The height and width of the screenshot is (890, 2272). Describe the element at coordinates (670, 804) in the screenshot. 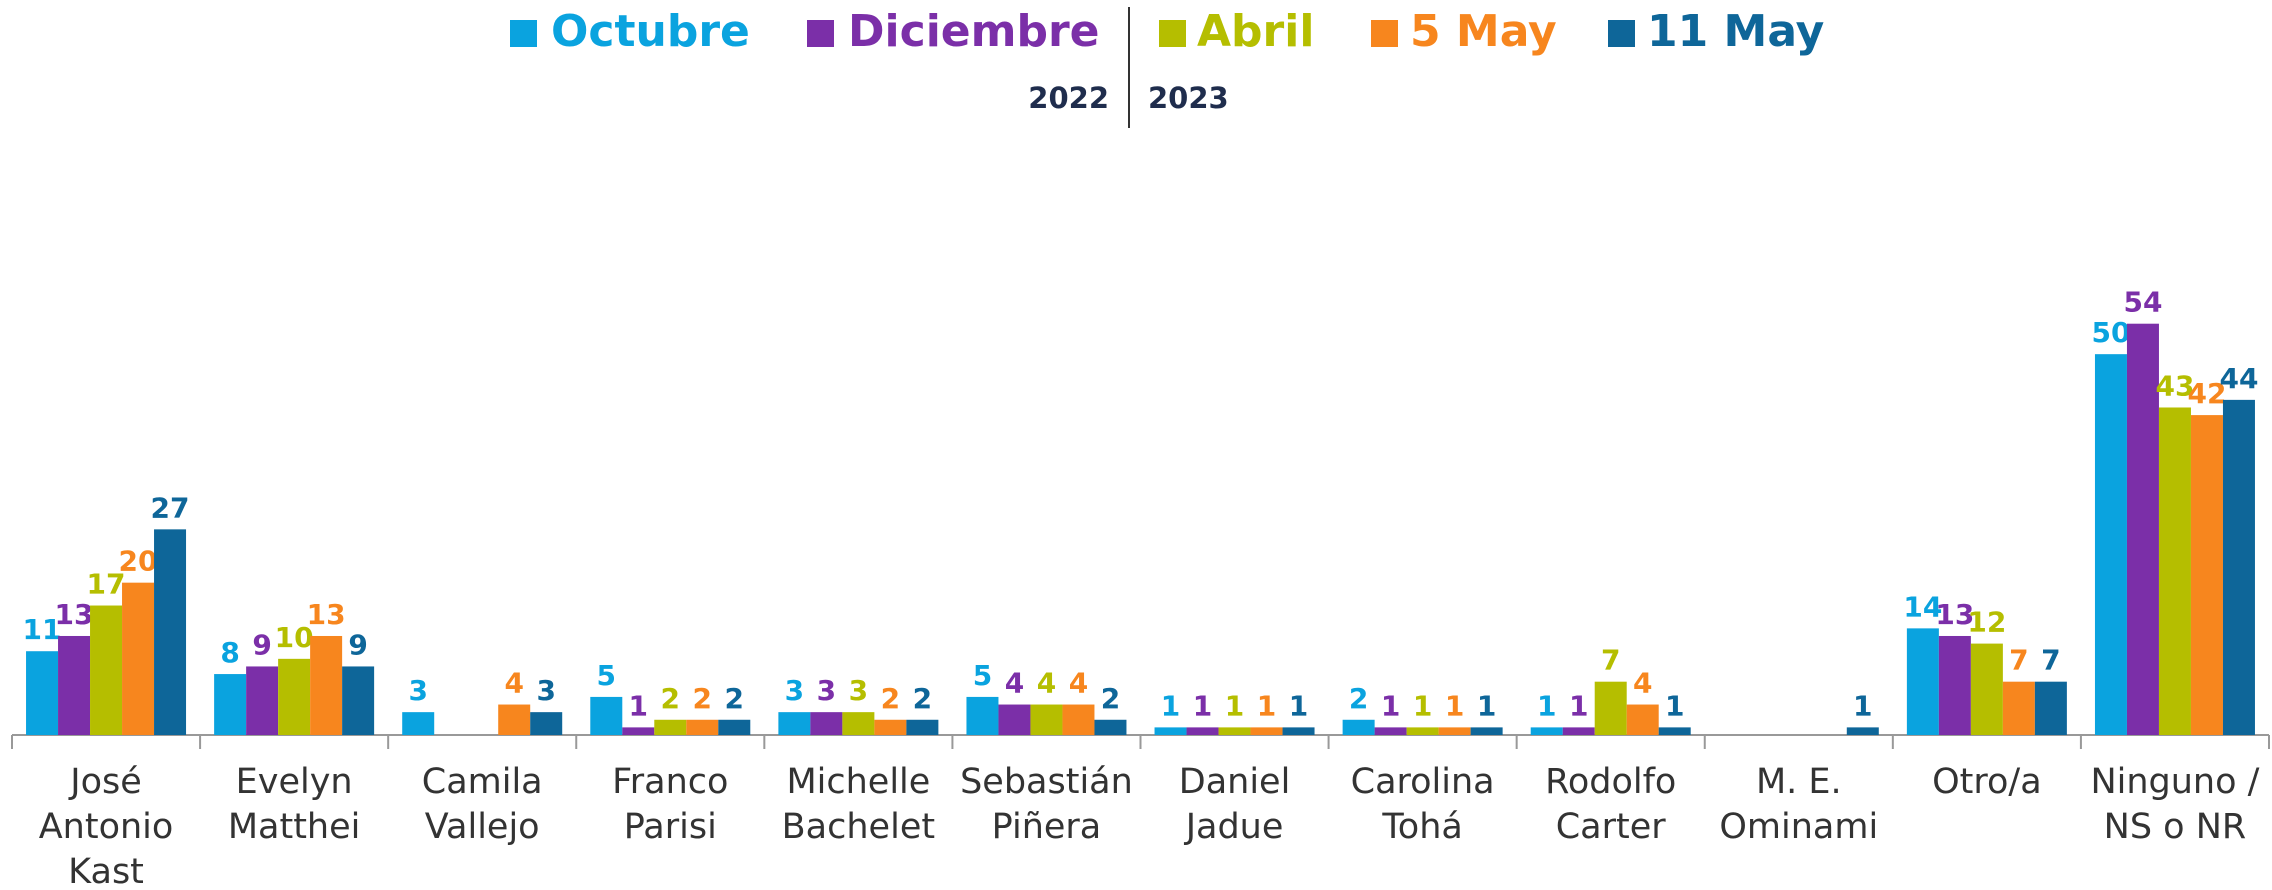

I see `x-tick-label: Franco Parisi` at that location.